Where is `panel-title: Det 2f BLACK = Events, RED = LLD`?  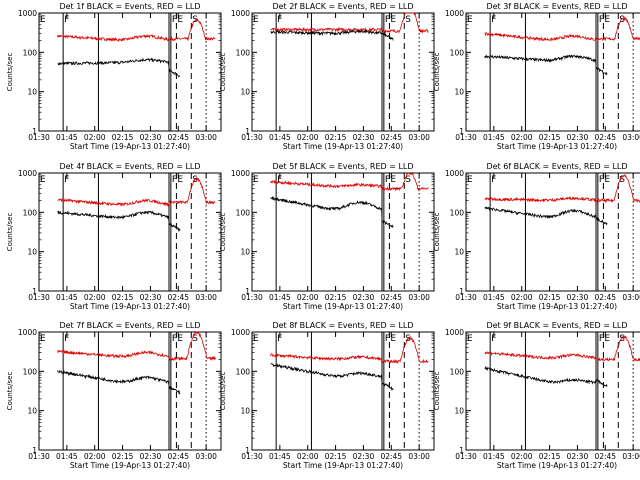 panel-title: Det 2f BLACK = Events, RED = LLD is located at coordinates (342, 6).